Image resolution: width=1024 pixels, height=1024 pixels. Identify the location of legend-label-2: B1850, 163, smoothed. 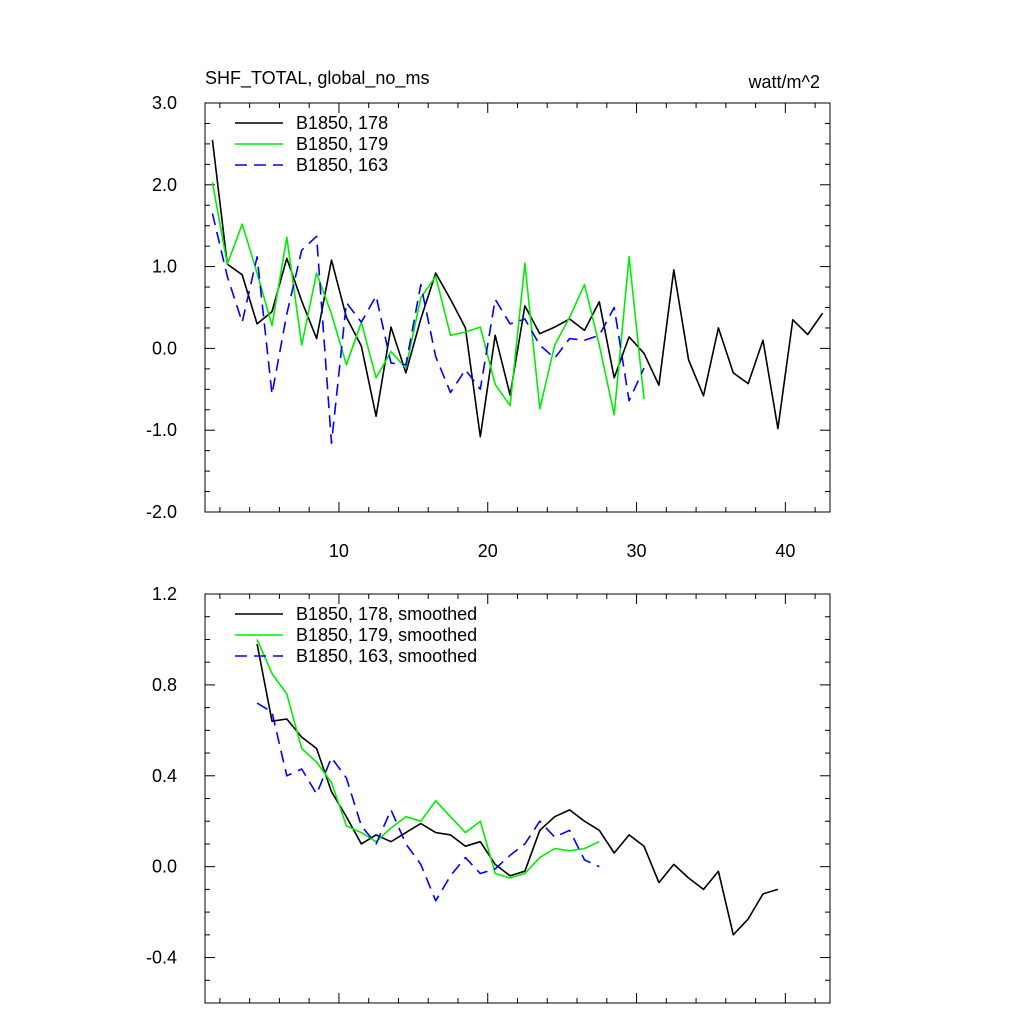
(386, 656).